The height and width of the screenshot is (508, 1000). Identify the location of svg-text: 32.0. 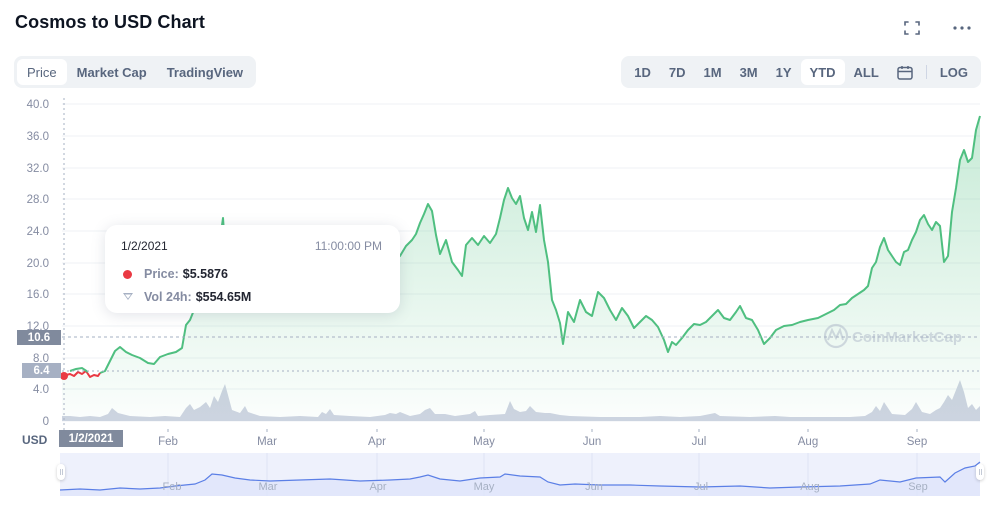
(38, 169).